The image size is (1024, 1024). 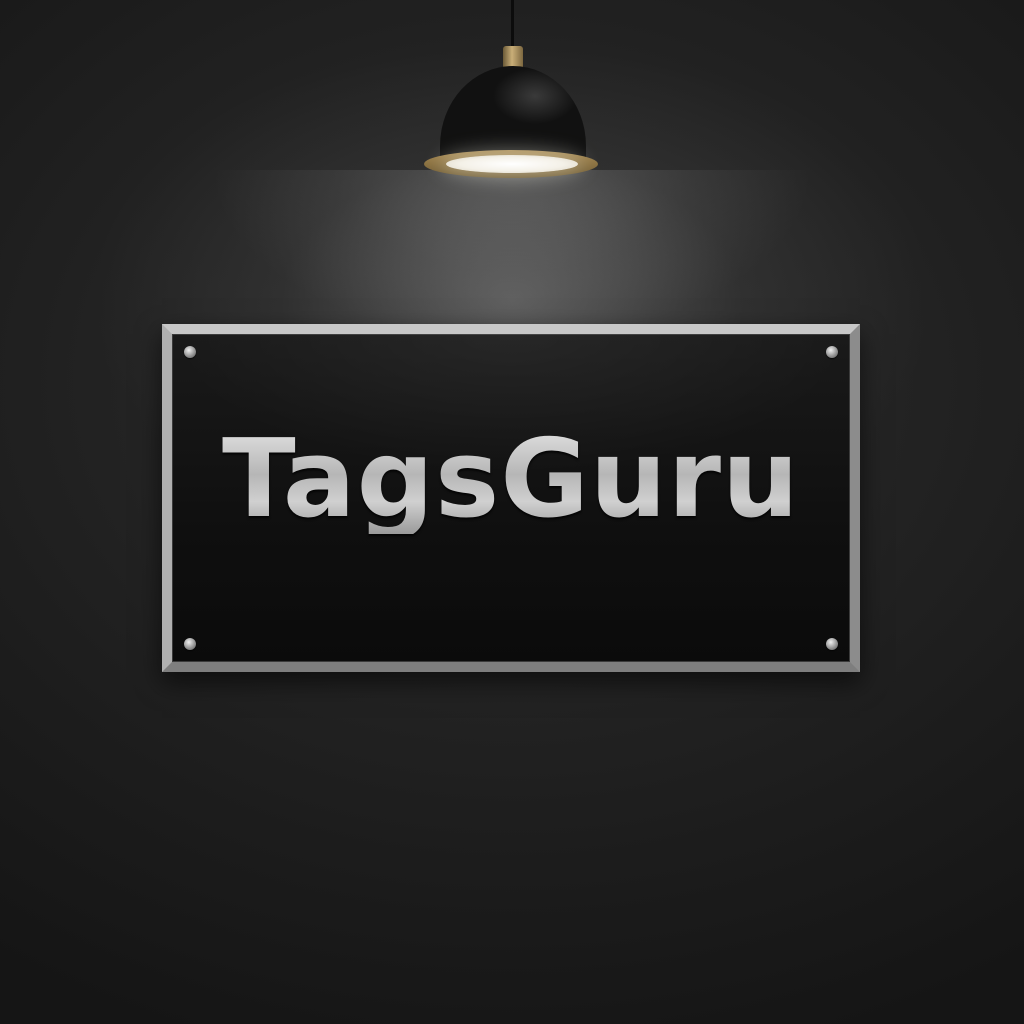 I want to click on plaque-sheen, so click(x=511, y=432).